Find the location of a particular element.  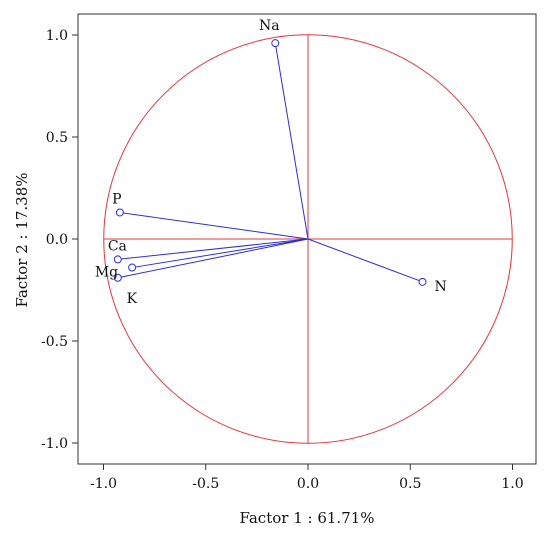

y-tick-label: 0.5 is located at coordinates (57, 138).